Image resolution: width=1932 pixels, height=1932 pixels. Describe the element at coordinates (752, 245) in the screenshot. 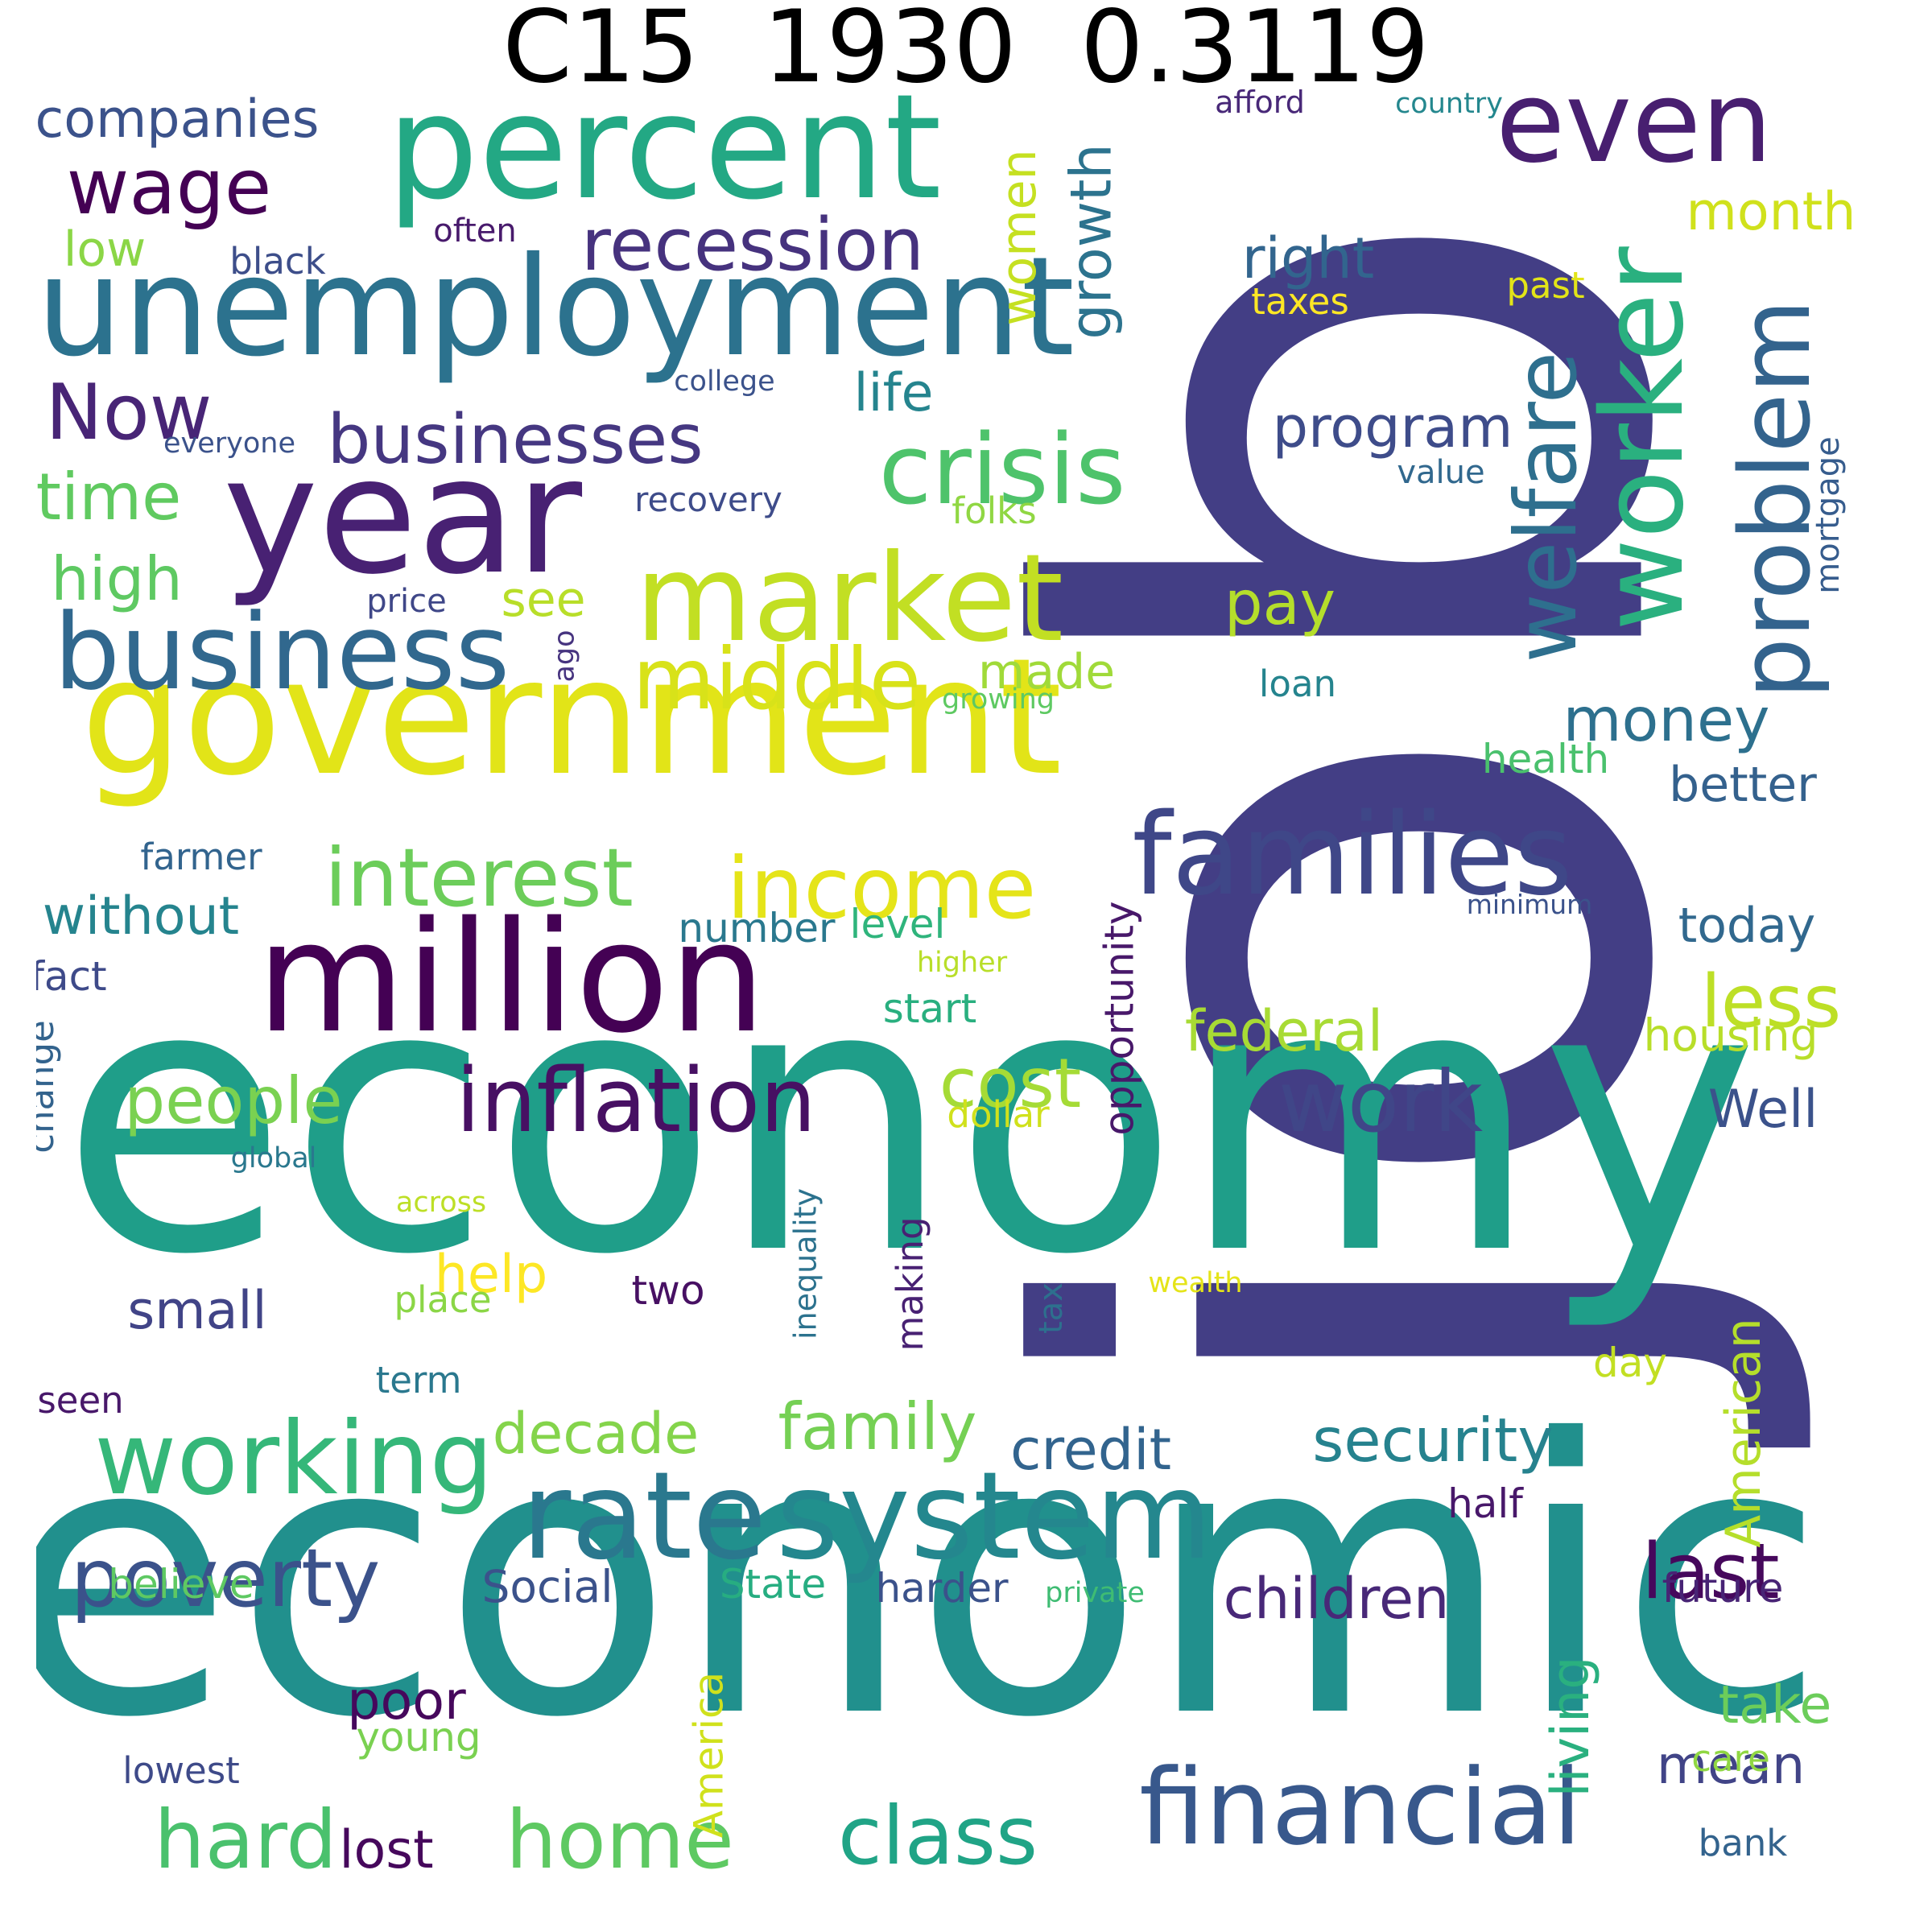

I see `word-recession: recession` at that location.